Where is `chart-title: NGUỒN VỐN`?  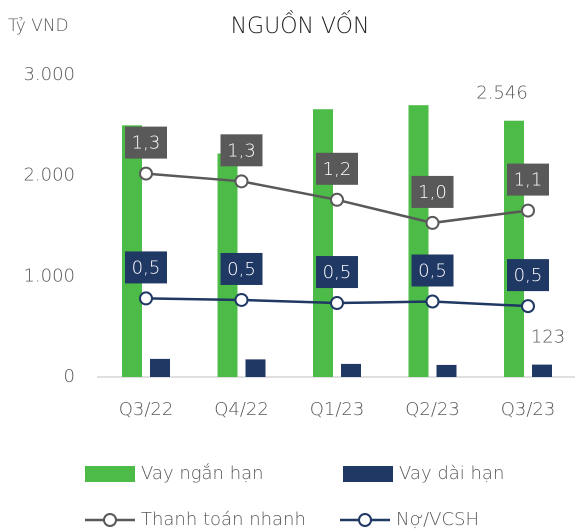
chart-title: NGUỒN VỐN is located at coordinates (300, 24).